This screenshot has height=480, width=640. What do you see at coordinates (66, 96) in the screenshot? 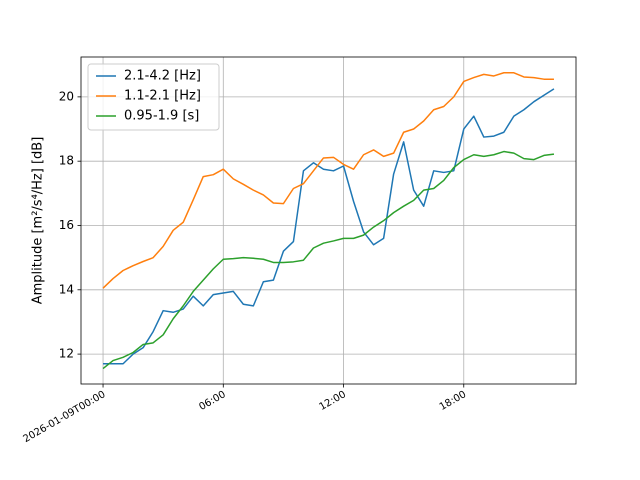
I see `y-tick-label: 20` at bounding box center [66, 96].